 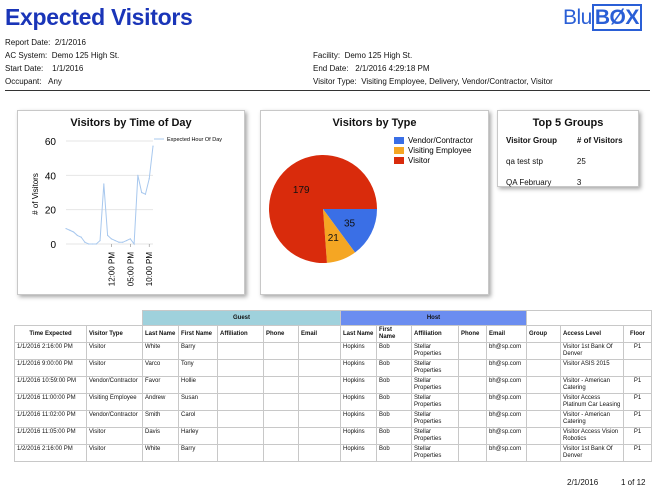 What do you see at coordinates (358, 334) in the screenshot?
I see `column-header: Last Name` at bounding box center [358, 334].